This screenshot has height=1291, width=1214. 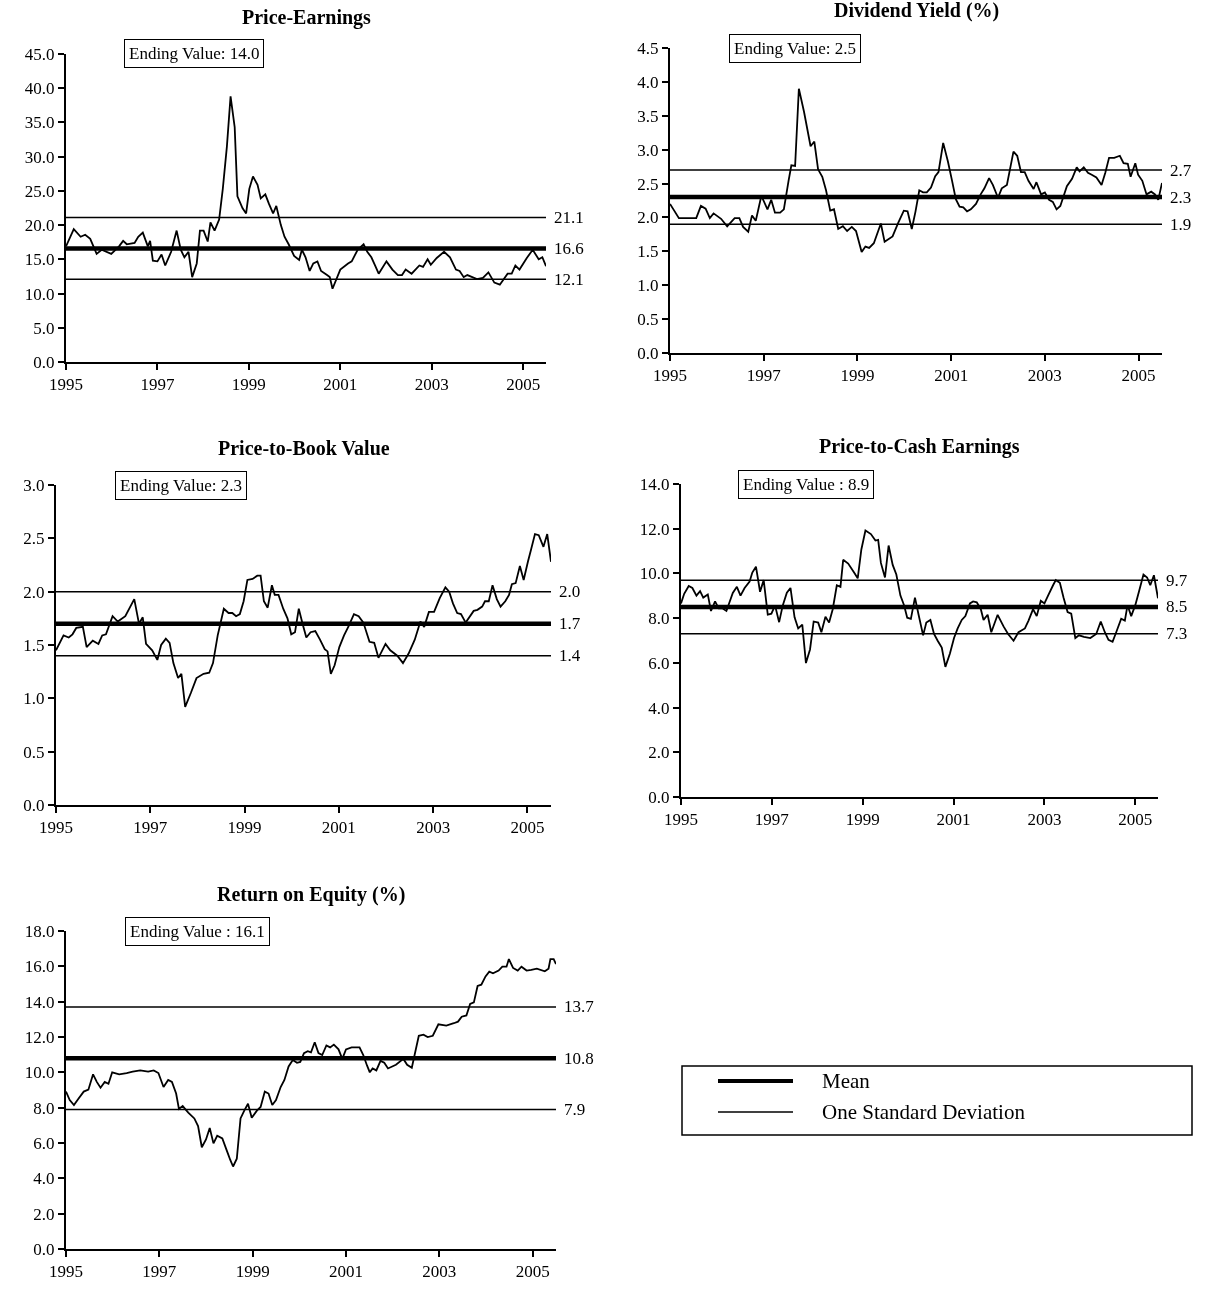 What do you see at coordinates (648, 116) in the screenshot?
I see `y-tick-label: 3.5` at bounding box center [648, 116].